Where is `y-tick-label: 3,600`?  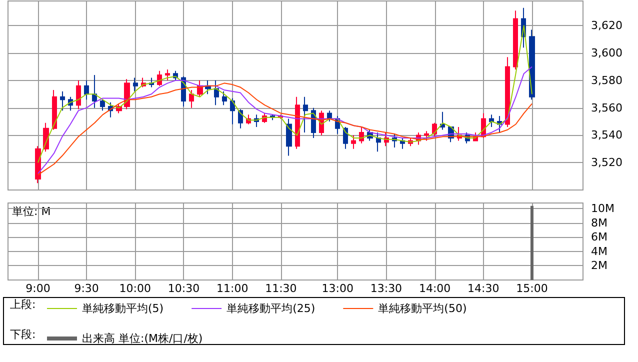
y-tick-label: 3,600 is located at coordinates (606, 53).